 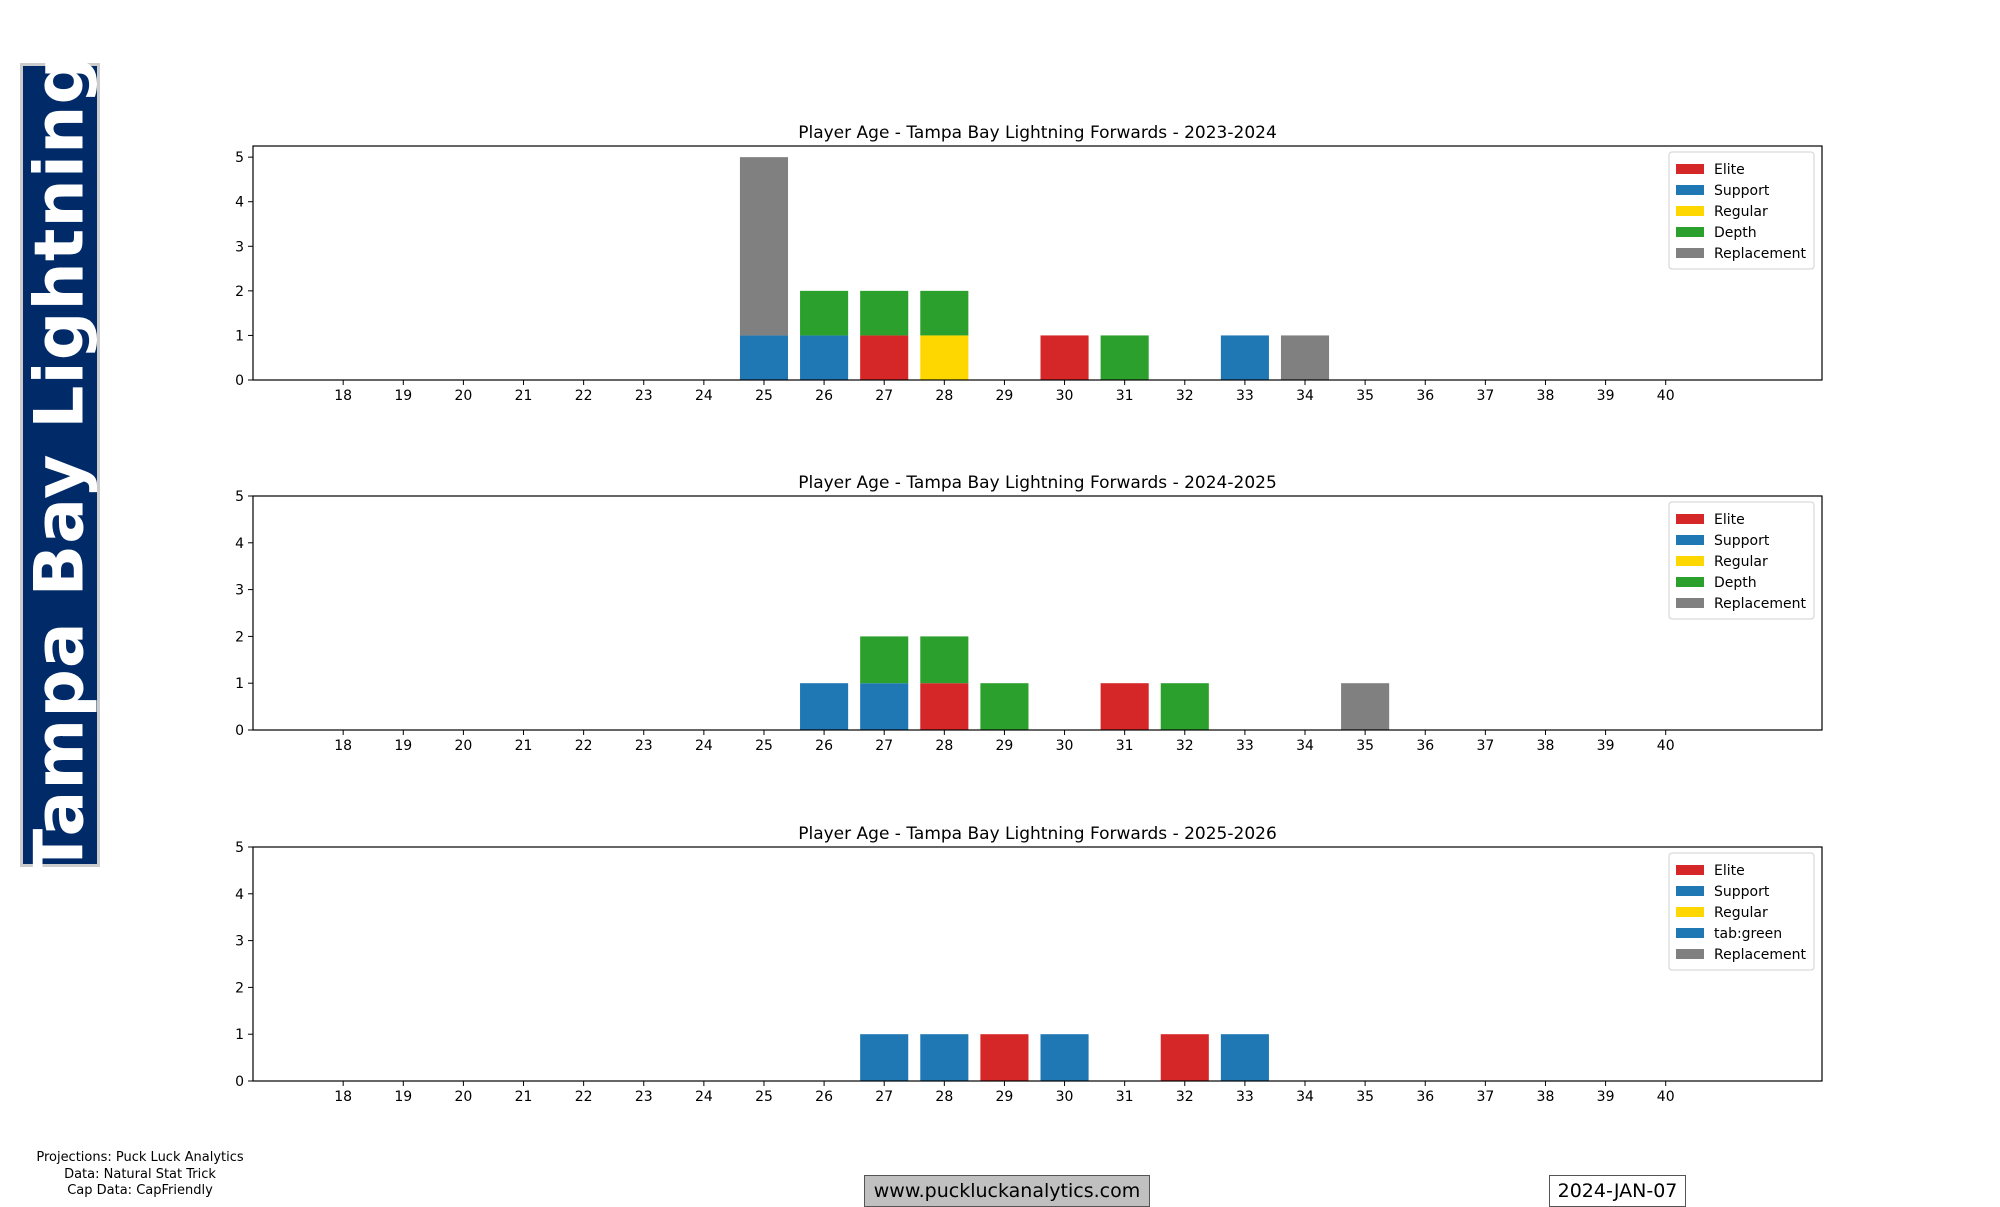 I want to click on x-tick-label: 38, so click(x=1546, y=396).